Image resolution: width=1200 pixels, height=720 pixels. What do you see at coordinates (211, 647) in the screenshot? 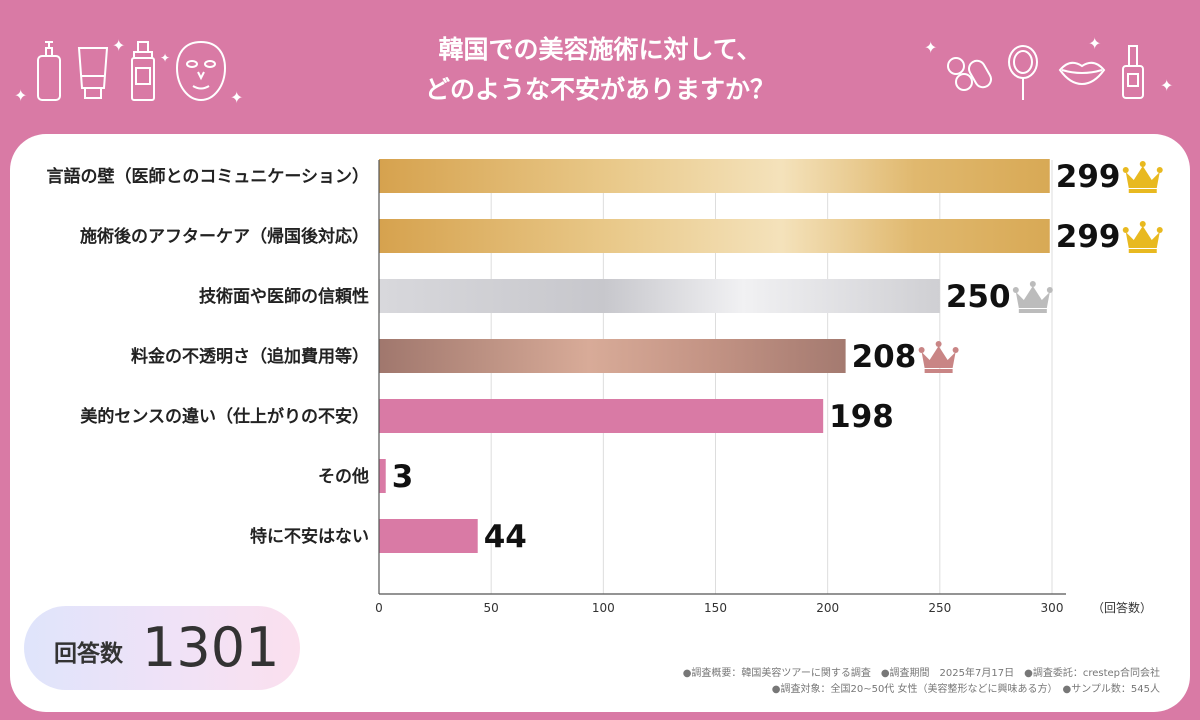
I see `total-value: 1301` at bounding box center [211, 647].